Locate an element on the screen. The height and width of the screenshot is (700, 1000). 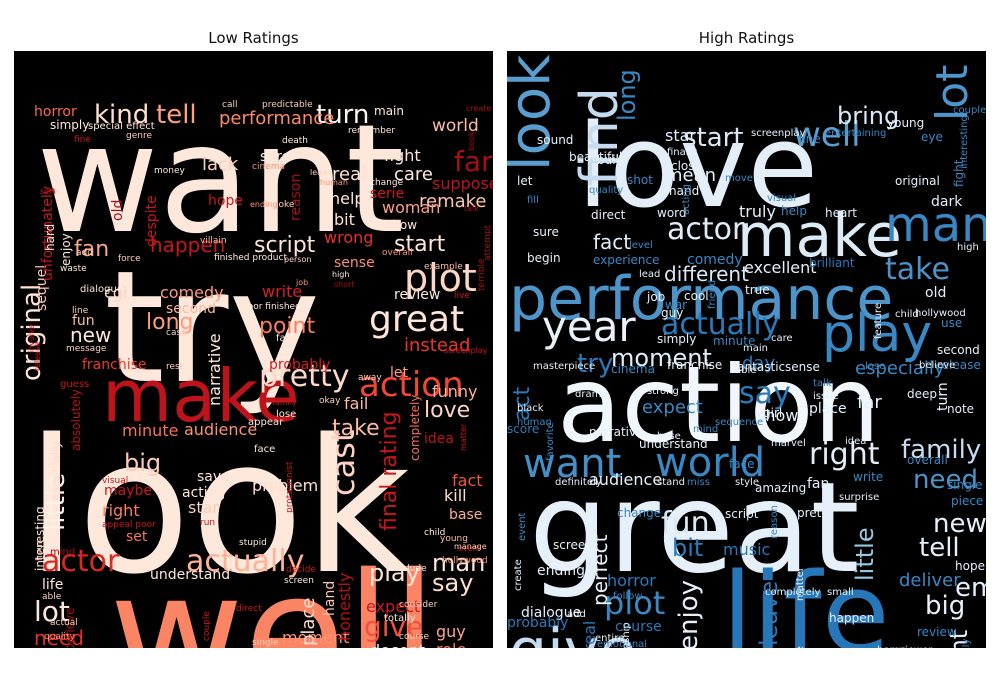
high-word-man: man is located at coordinates (935, 225).